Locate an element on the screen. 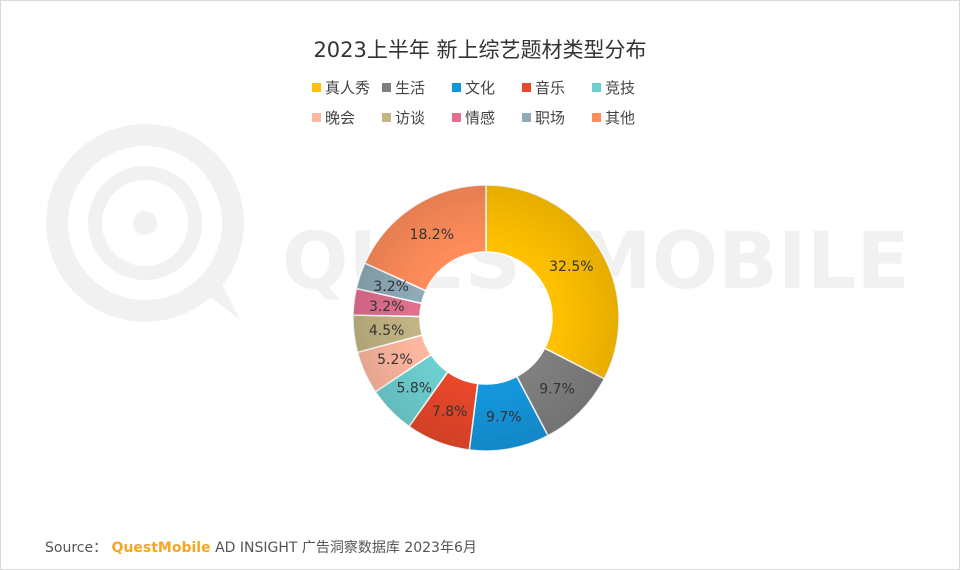  slice-label-情感: 3.2% is located at coordinates (387, 307).